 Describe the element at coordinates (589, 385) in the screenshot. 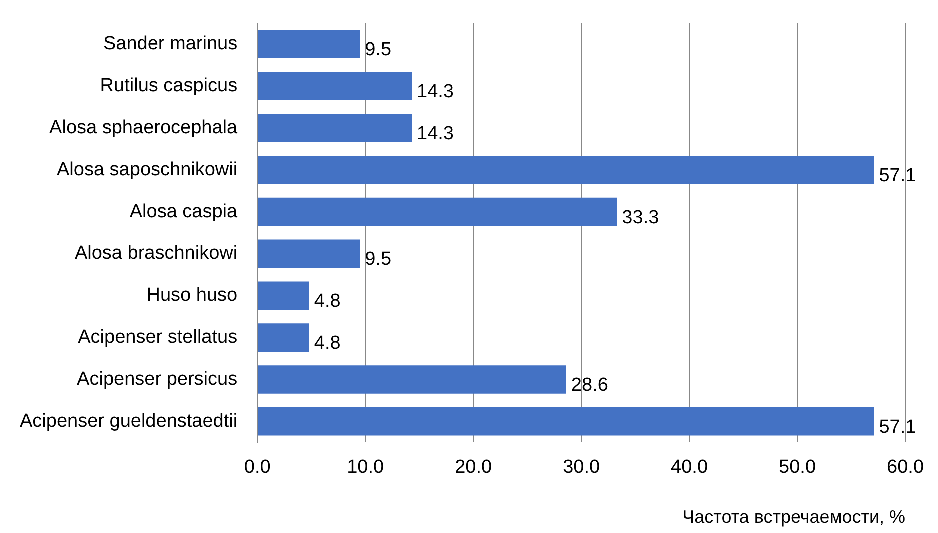

I see `data-label: 28.6` at that location.